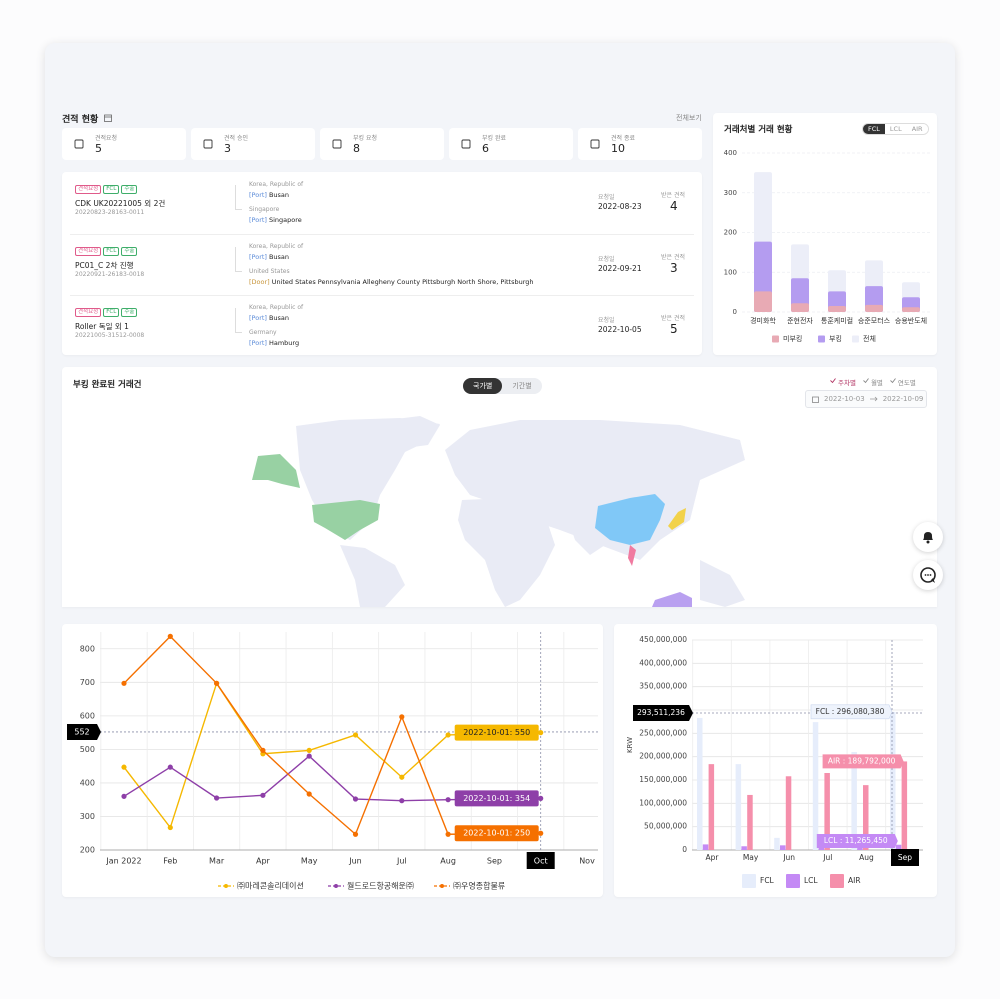 This screenshot has height=999, width=1000. What do you see at coordinates (866, 399) in the screenshot?
I see `date-range: 2022-10-03 2022-10-09` at bounding box center [866, 399].